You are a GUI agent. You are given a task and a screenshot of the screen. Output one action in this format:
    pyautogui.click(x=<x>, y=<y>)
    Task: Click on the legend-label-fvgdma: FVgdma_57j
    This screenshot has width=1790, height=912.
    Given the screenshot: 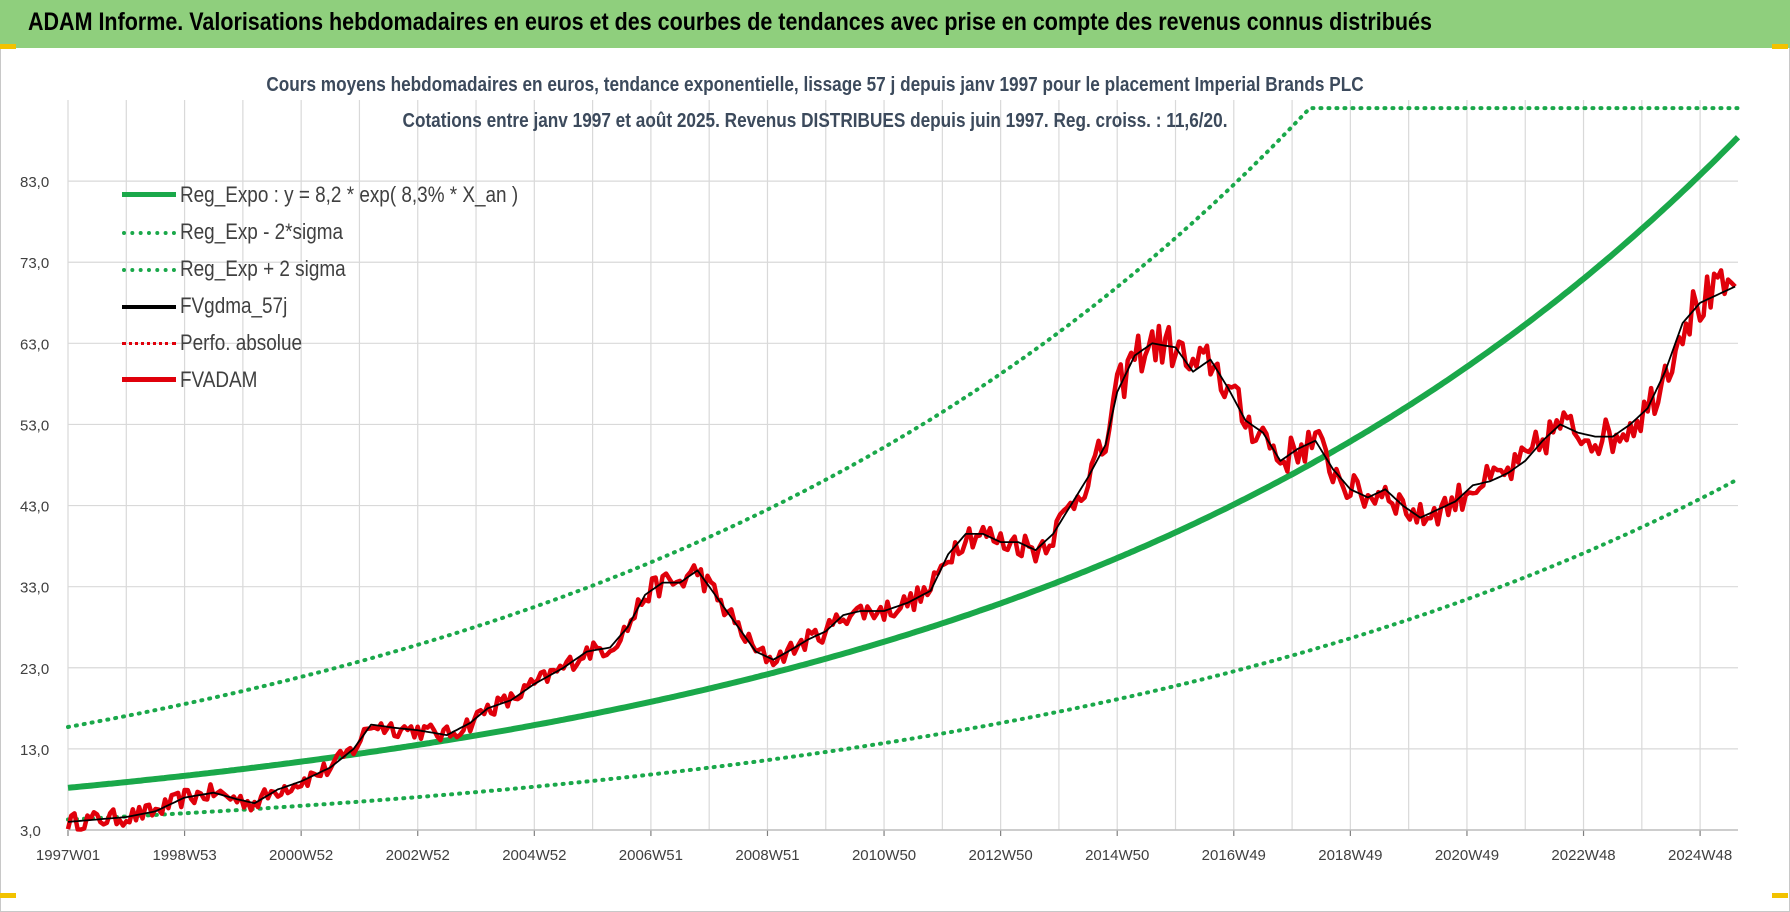 What is the action you would take?
    pyautogui.click(x=234, y=305)
    